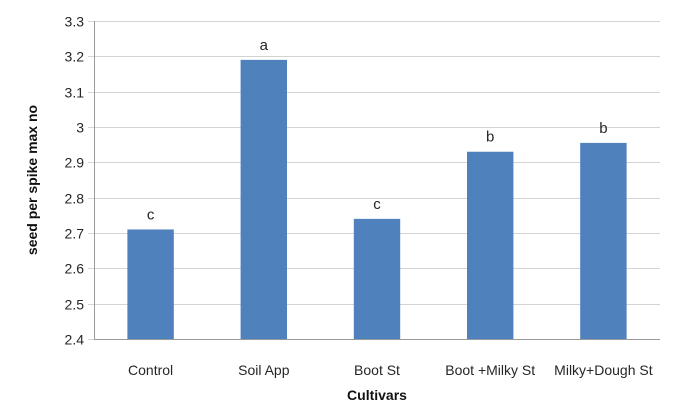 The height and width of the screenshot is (409, 680). I want to click on y-tick-labels: 2.4 2.5 2.6 2.7 2.8 2.9 3 3.1 3.2 3.3, so click(75, 181).